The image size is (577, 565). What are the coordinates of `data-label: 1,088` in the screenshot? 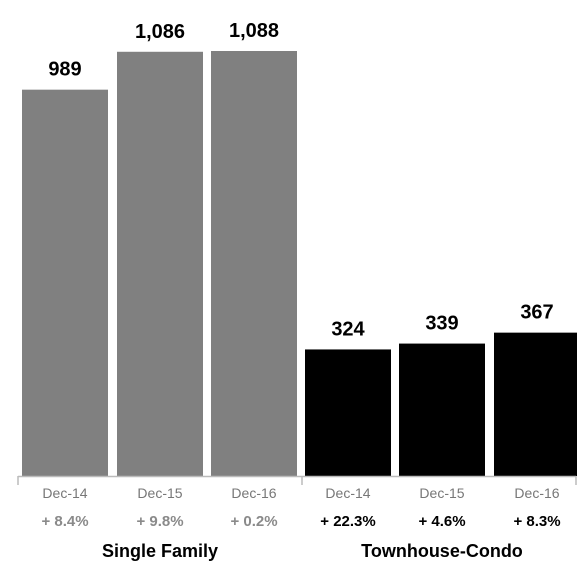 It's located at (254, 31).